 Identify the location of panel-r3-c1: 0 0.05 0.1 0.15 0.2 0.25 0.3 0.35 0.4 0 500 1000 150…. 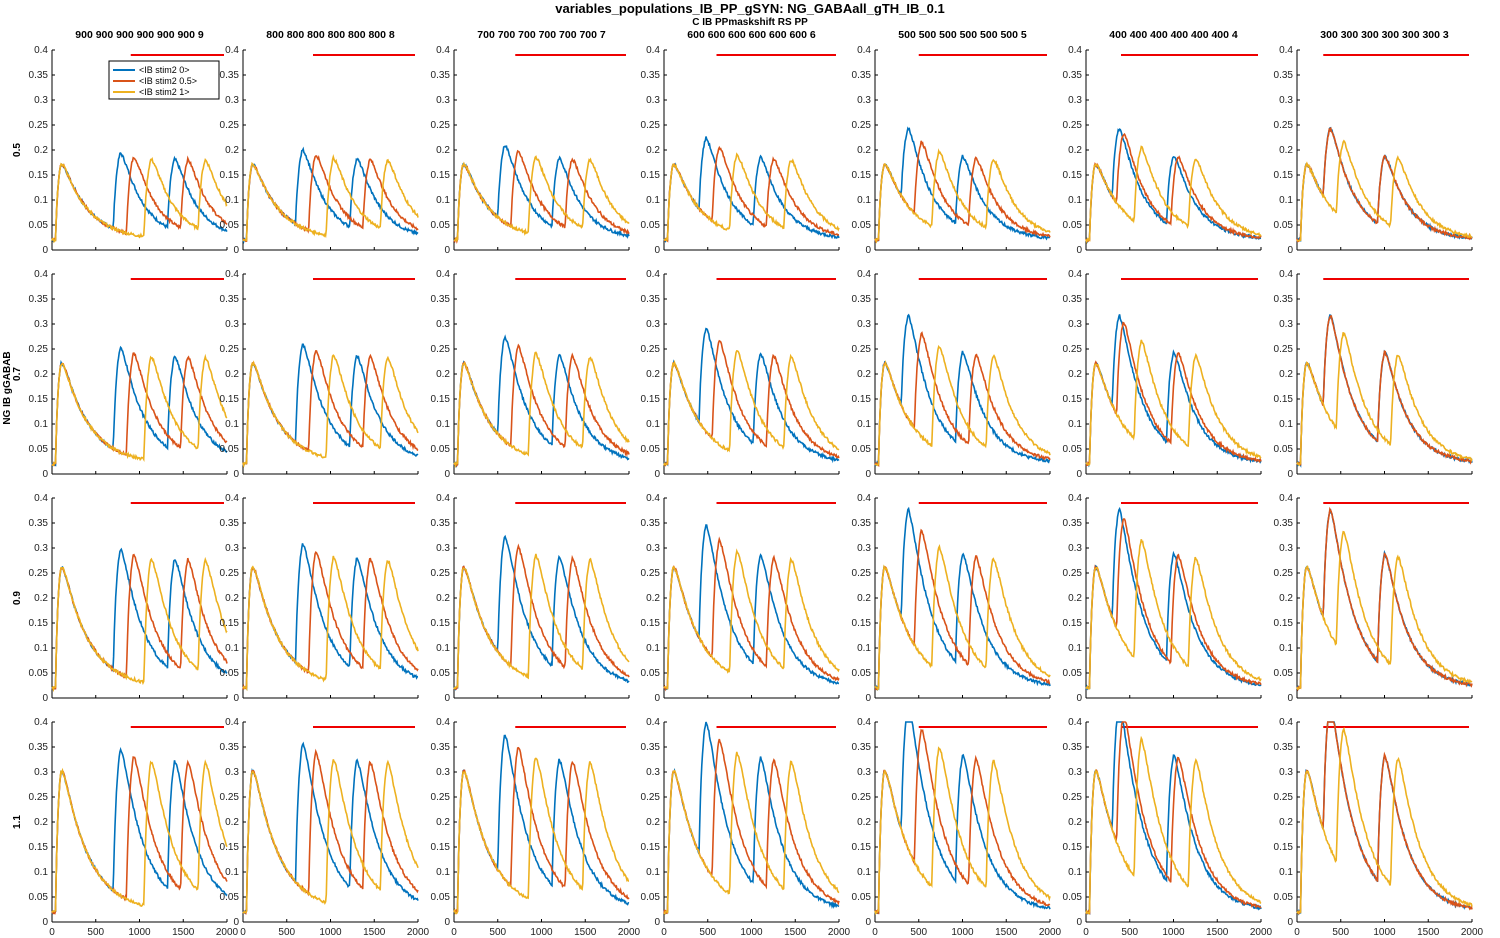
(325, 827).